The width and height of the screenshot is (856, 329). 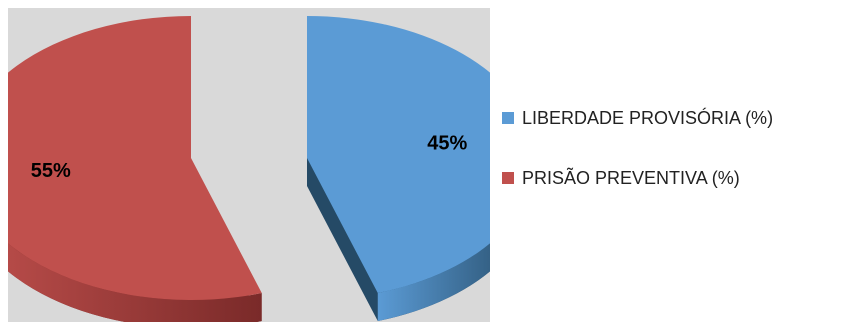 I want to click on legend-swatch-liberdade-provisoria, so click(x=508, y=118).